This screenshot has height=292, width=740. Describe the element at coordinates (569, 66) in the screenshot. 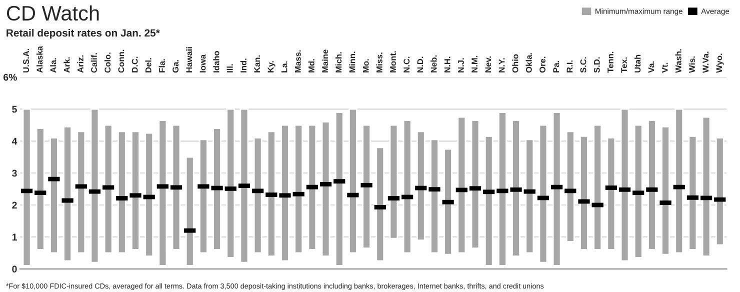

I see `x-tick-label: R.I.` at that location.